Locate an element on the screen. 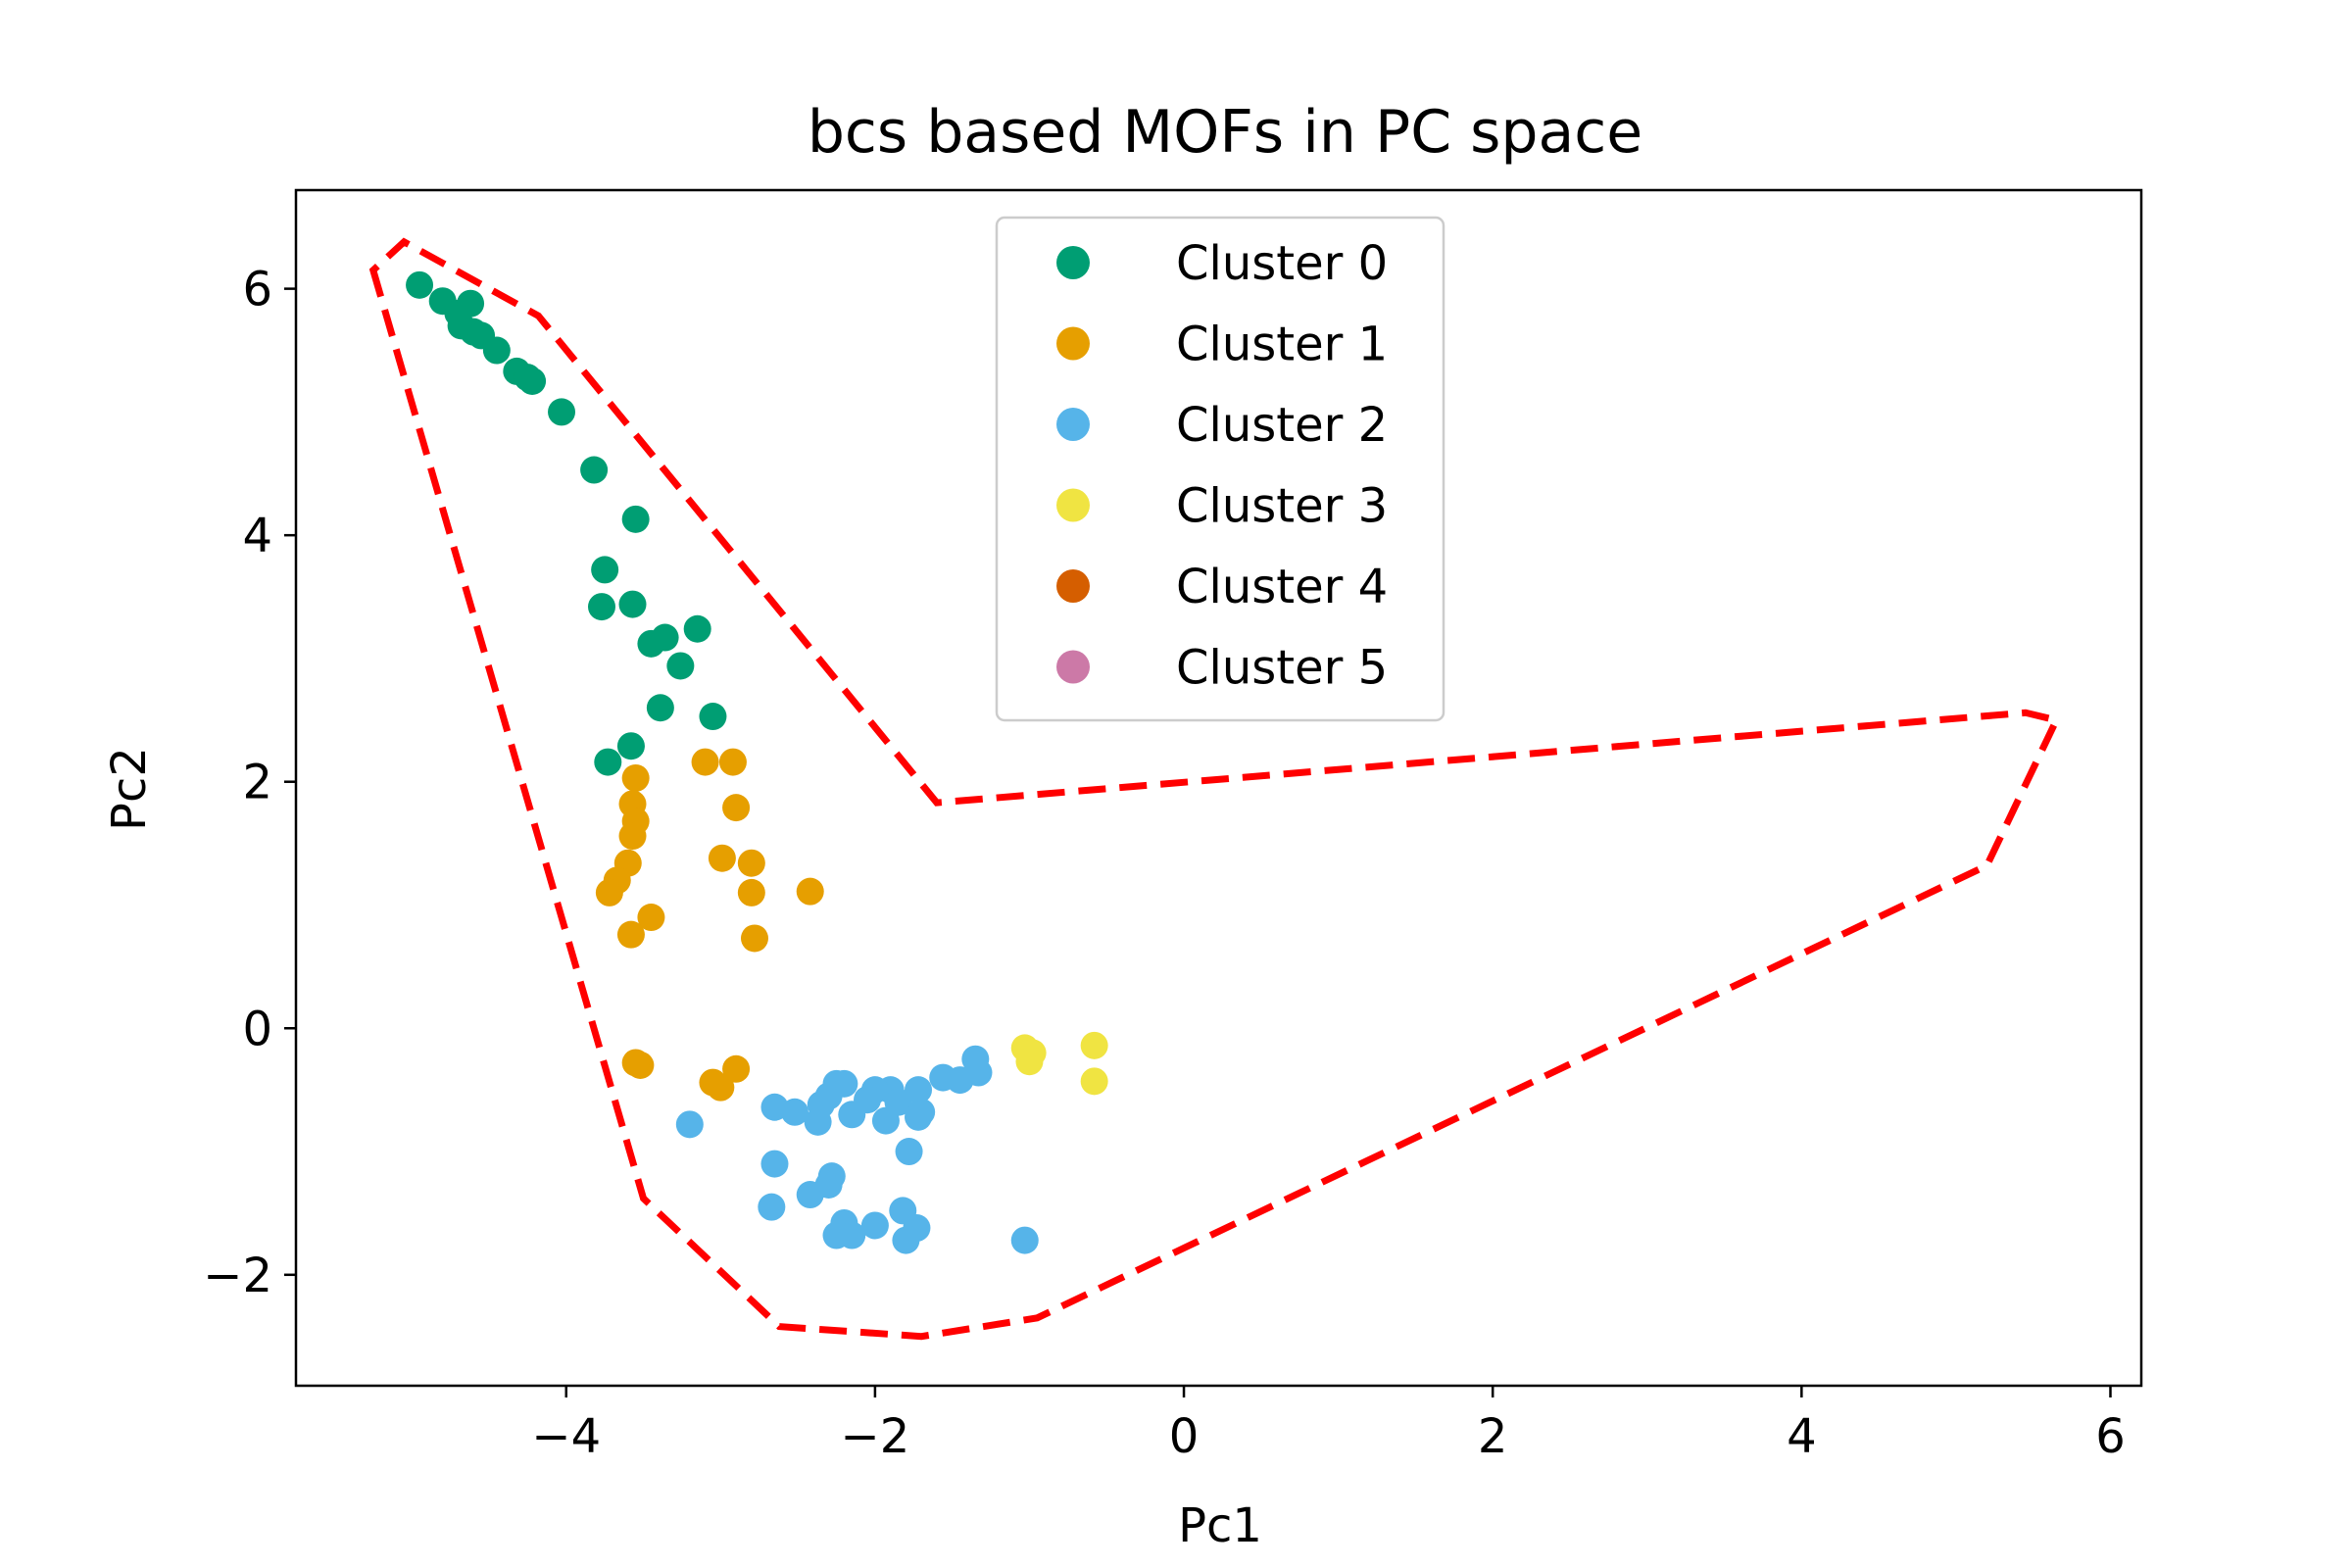 The width and height of the screenshot is (2352, 1568). x-axis-label: Pc1 is located at coordinates (1220, 1525).